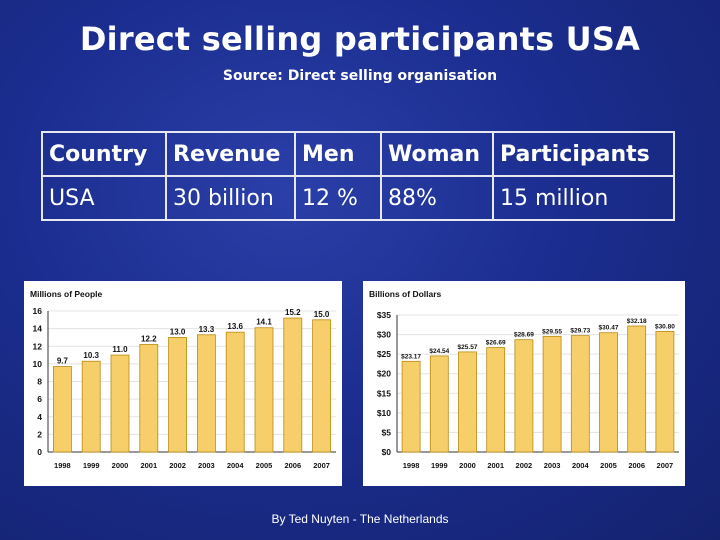 The width and height of the screenshot is (720, 540). Describe the element at coordinates (581, 465) in the screenshot. I see `dollars-x-tick-label: 2004` at that location.